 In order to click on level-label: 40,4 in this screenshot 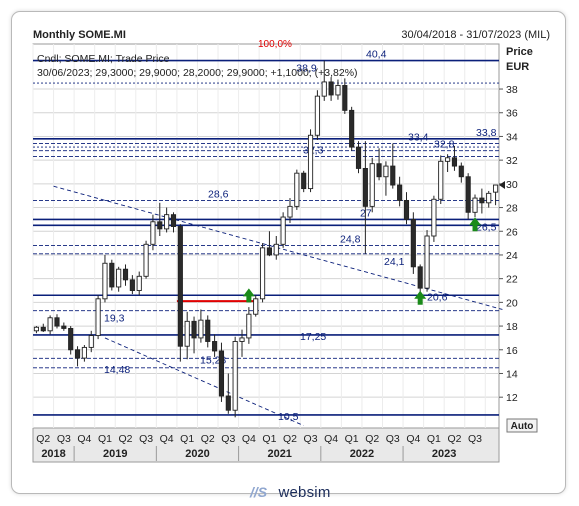, I will do `click(376, 55)`.